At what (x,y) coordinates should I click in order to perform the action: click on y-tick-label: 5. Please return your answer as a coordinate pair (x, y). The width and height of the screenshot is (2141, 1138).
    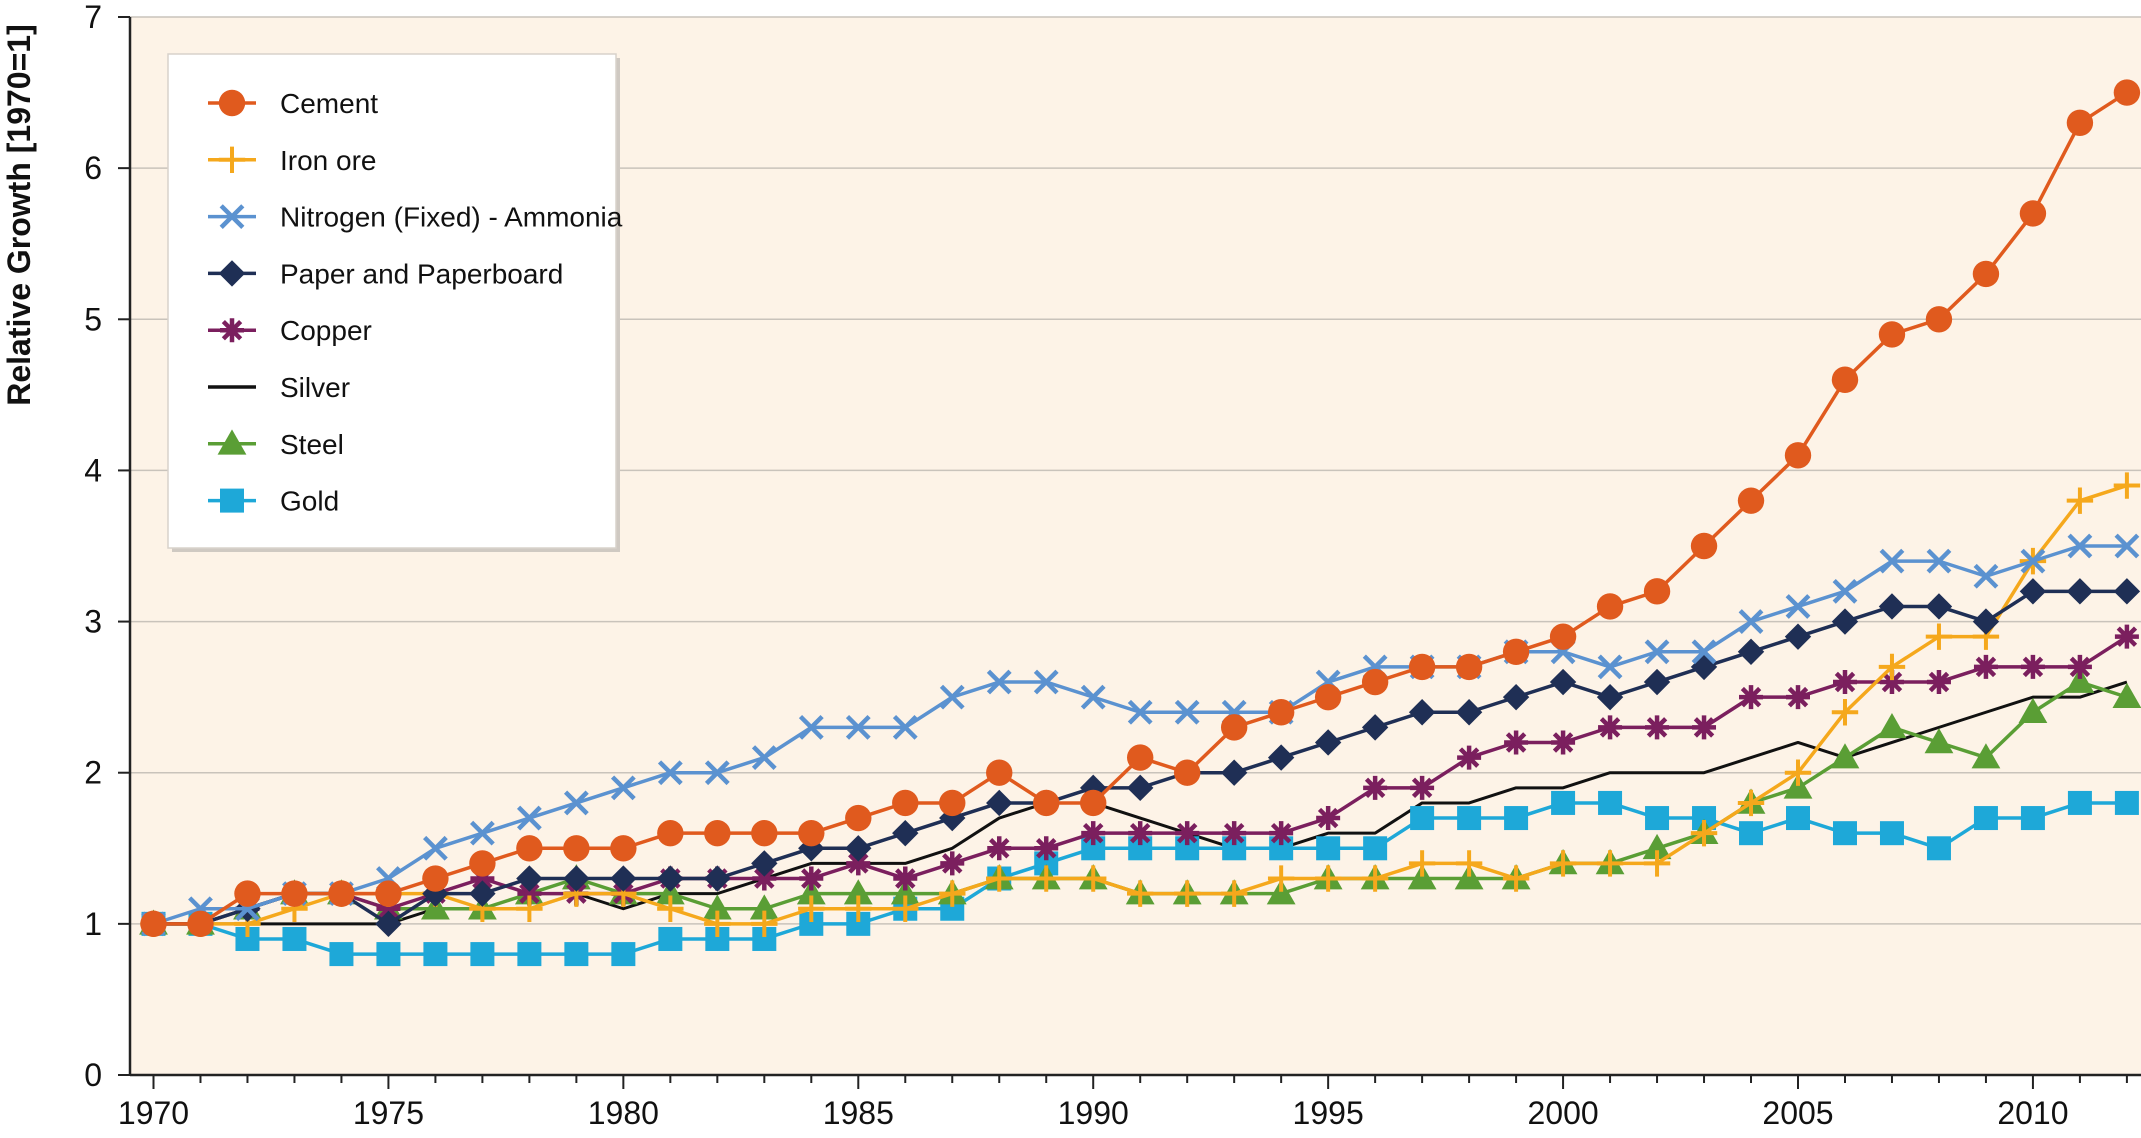
    Looking at the image, I should click on (93, 319).